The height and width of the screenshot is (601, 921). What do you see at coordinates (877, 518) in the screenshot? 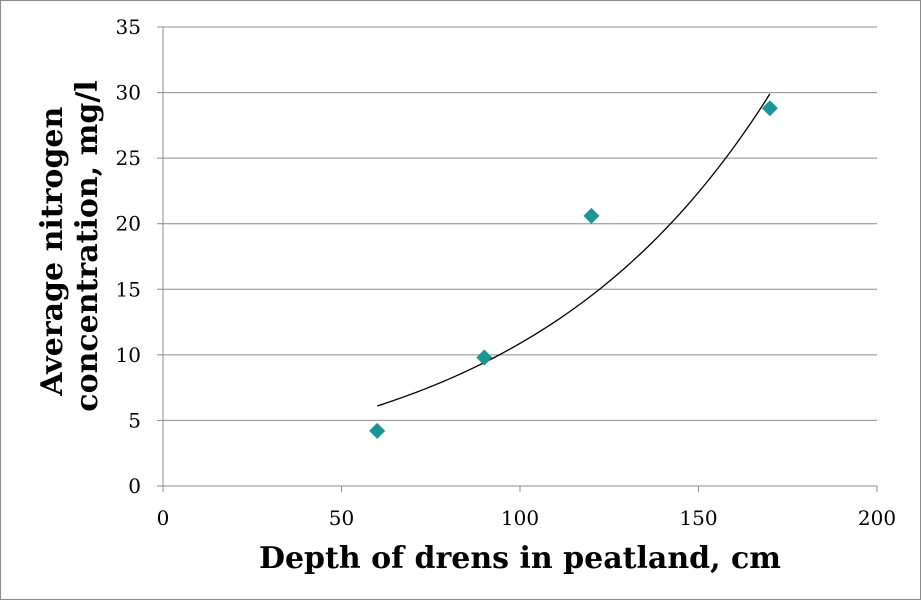
I see `x-tick-label-200: 200` at bounding box center [877, 518].